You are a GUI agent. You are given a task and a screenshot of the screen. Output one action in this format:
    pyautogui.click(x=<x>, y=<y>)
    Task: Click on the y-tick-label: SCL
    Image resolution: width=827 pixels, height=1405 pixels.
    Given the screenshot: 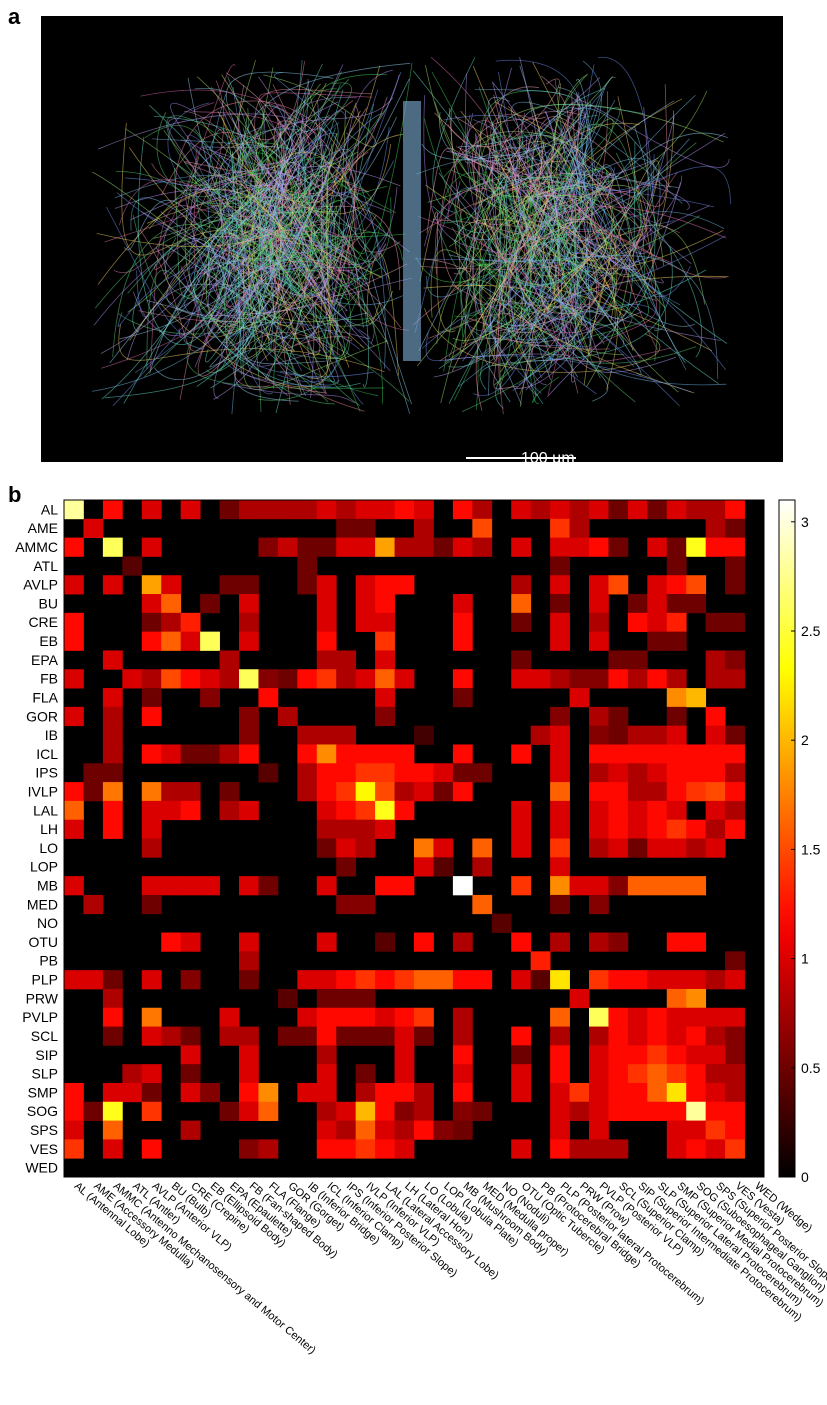 What is the action you would take?
    pyautogui.click(x=44, y=1036)
    